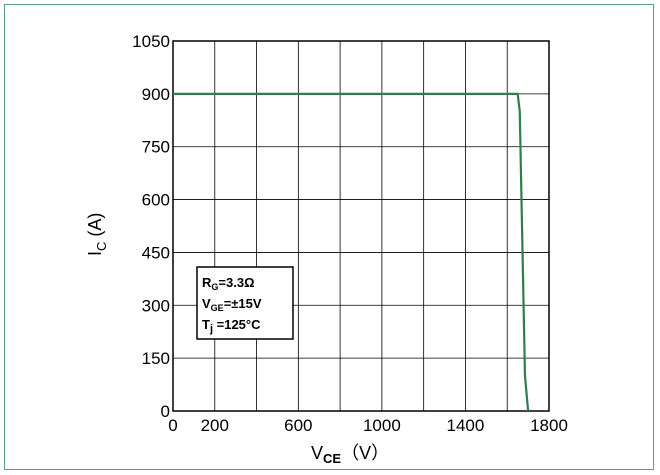 The height and width of the screenshot is (475, 660). What do you see at coordinates (151, 41) in the screenshot?
I see `y-tick-label: 1050` at bounding box center [151, 41].